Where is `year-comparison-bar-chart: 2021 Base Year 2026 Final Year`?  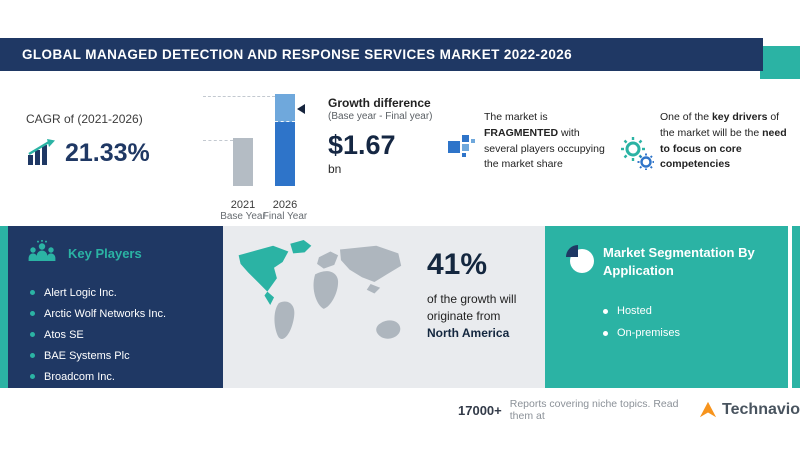
year-comparison-bar-chart: 2021 Base Year 2026 Final Year is located at coordinates (268, 157).